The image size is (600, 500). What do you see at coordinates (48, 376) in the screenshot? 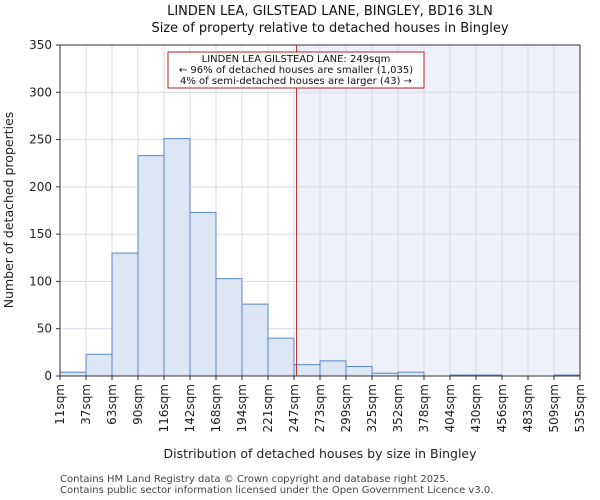
I see `y-tick-label: 0` at bounding box center [48, 376].